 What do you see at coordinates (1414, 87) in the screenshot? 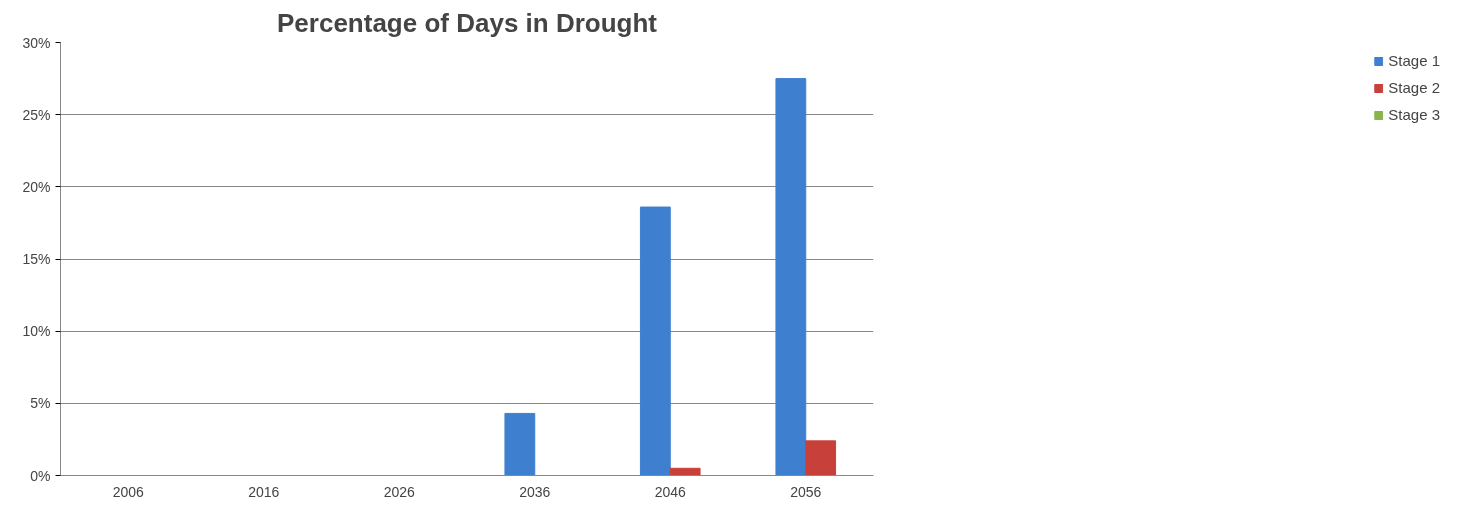
I see `legend-label: Stage 2` at bounding box center [1414, 87].